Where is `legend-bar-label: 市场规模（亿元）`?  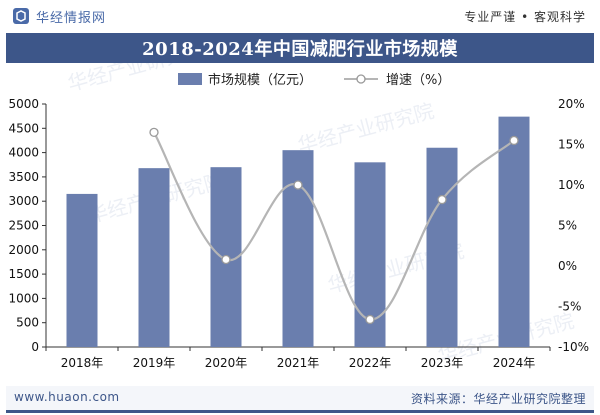
legend-bar-label: 市场规模（亿元） is located at coordinates (260, 80).